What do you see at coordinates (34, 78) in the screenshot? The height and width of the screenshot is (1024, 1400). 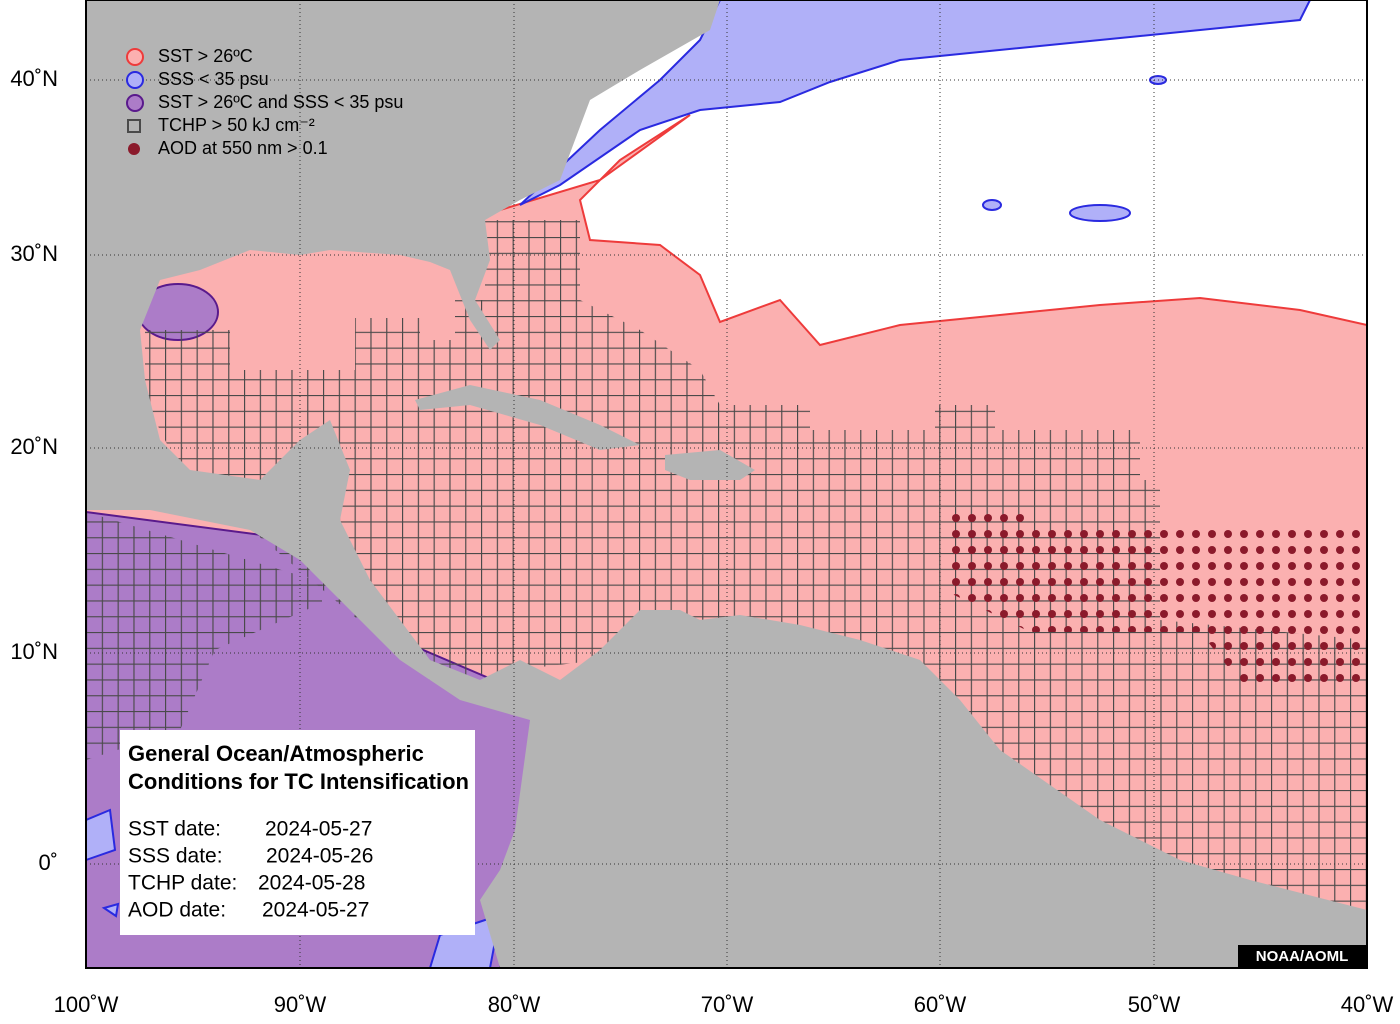 I see `lat-label: 40˚N` at bounding box center [34, 78].